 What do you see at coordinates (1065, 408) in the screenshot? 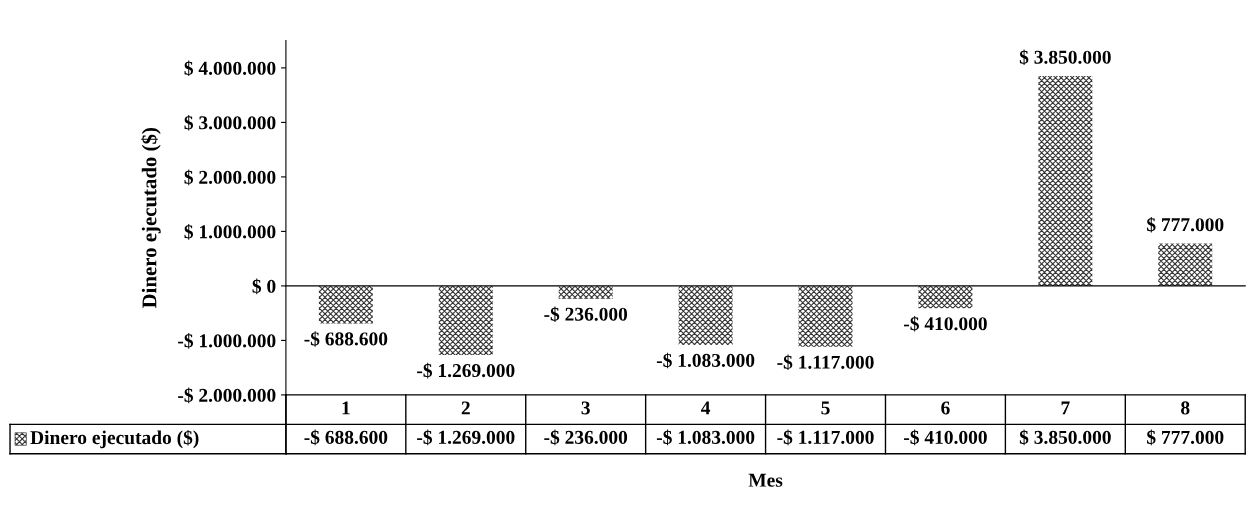
I see `x-tick-label: 7` at bounding box center [1065, 408].